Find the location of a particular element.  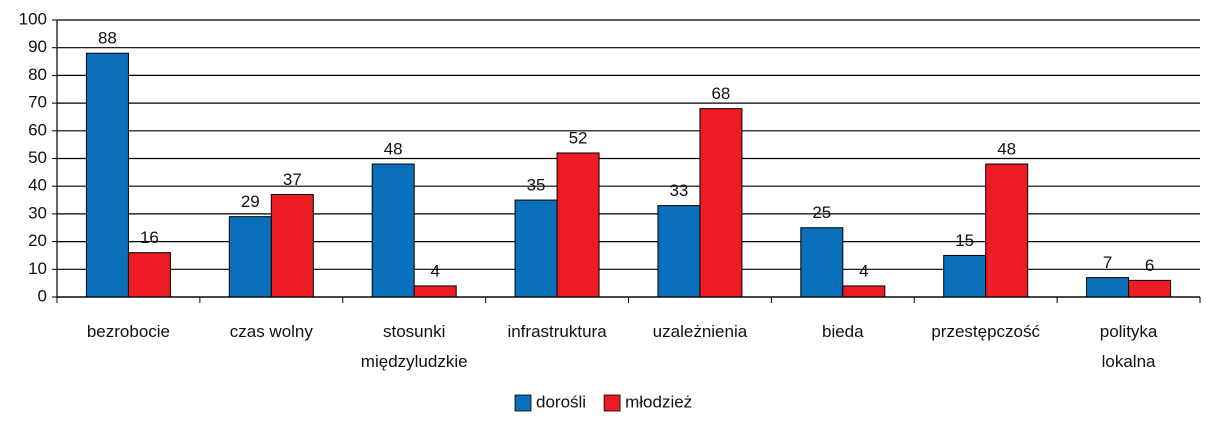

x-tick-label: bieda is located at coordinates (843, 331).